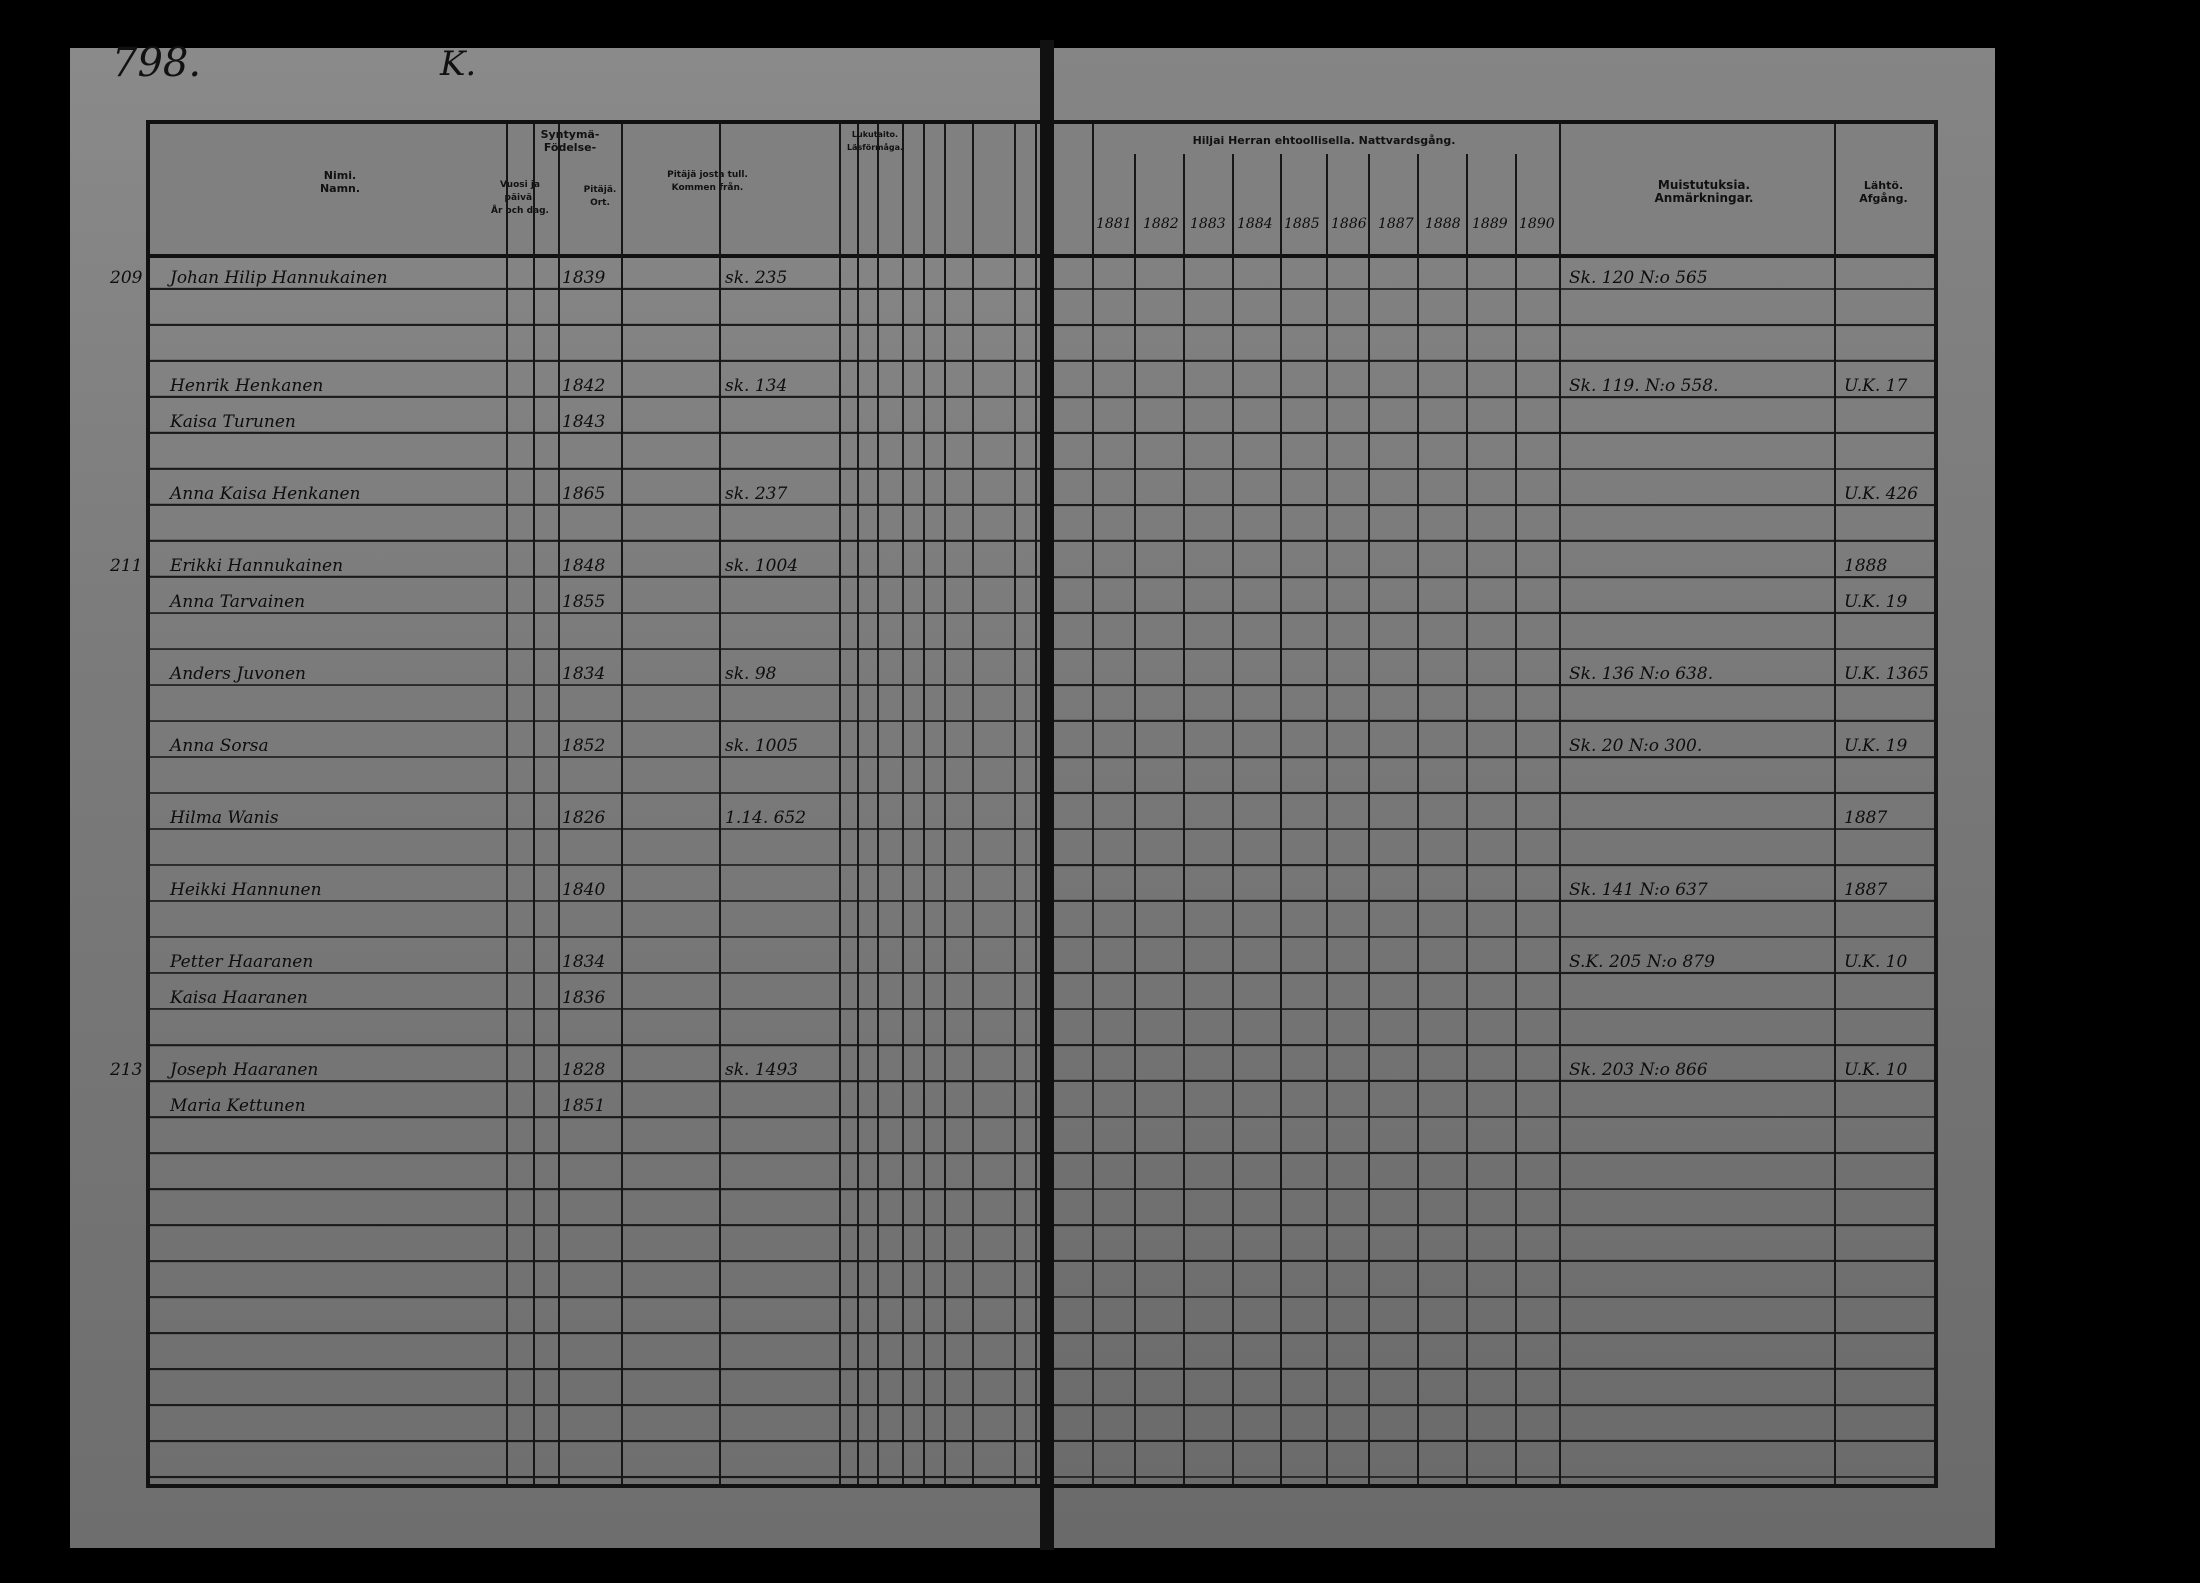 Image resolution: width=2200 pixels, height=1583 pixels. Describe the element at coordinates (265, 494) in the screenshot. I see `entry-name: Anna Kaisa Henkanen` at that location.